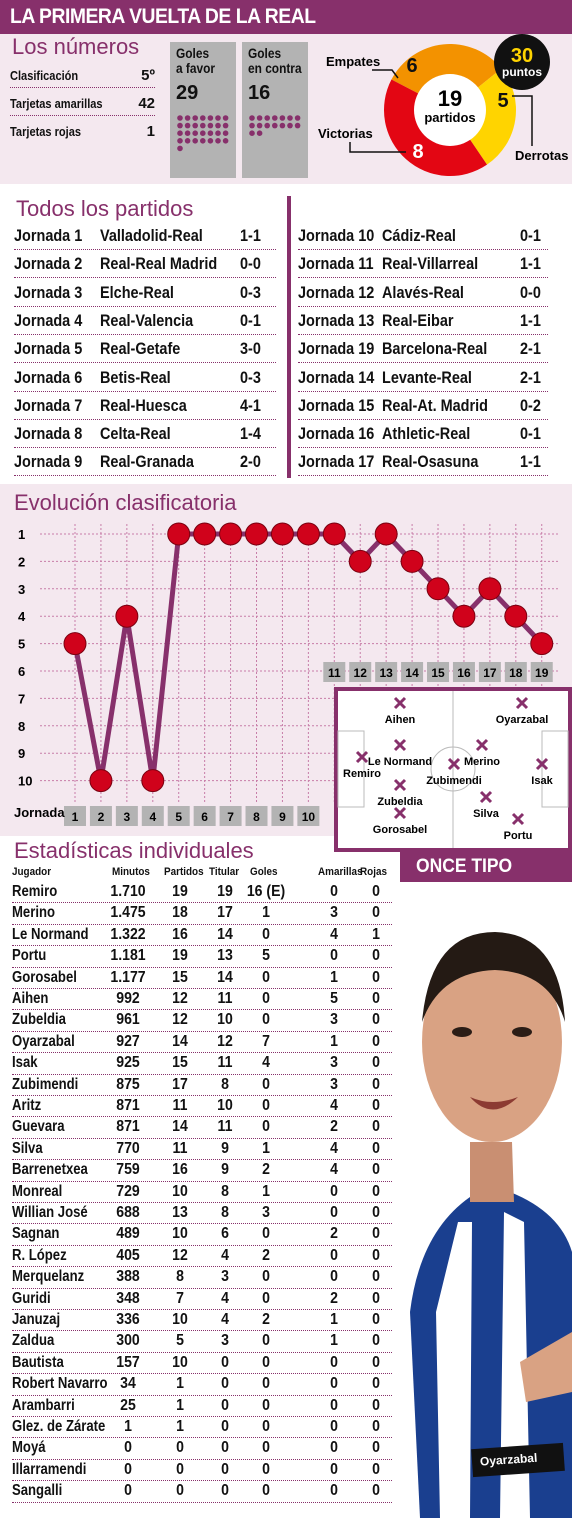 This screenshot has height=1518, width=572. I want to click on stat-cell: 688, so click(128, 1212).